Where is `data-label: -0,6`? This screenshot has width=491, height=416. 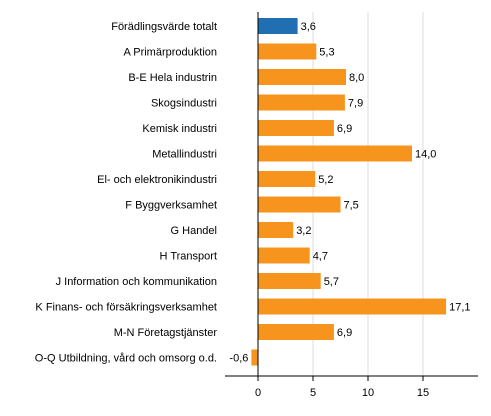
data-label: -0,6 is located at coordinates (238, 359).